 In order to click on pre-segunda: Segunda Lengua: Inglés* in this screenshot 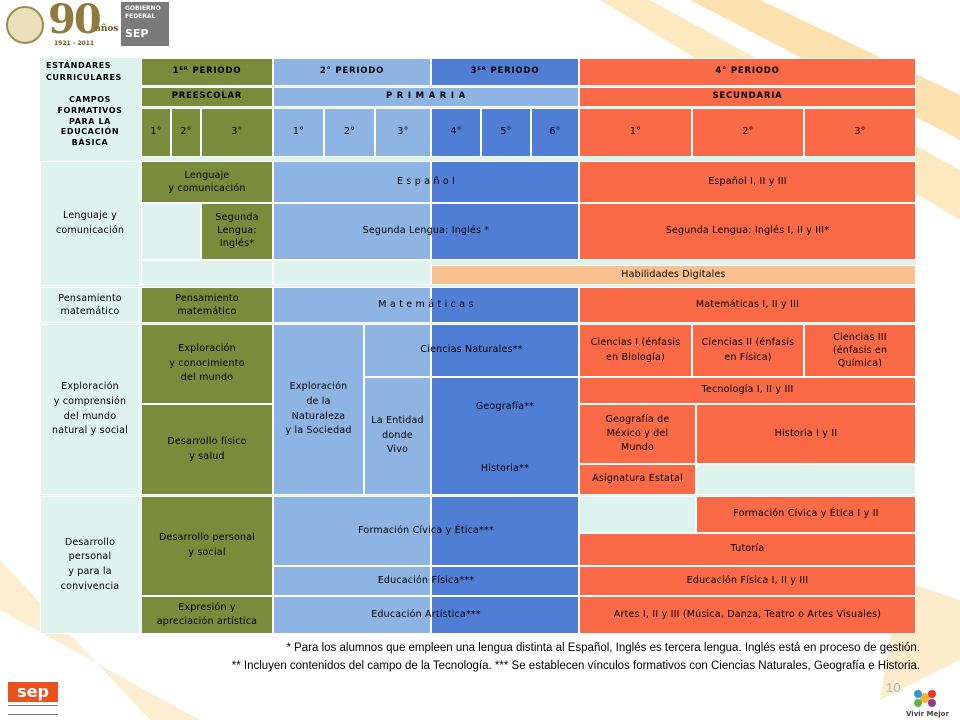, I will do `click(237, 231)`.